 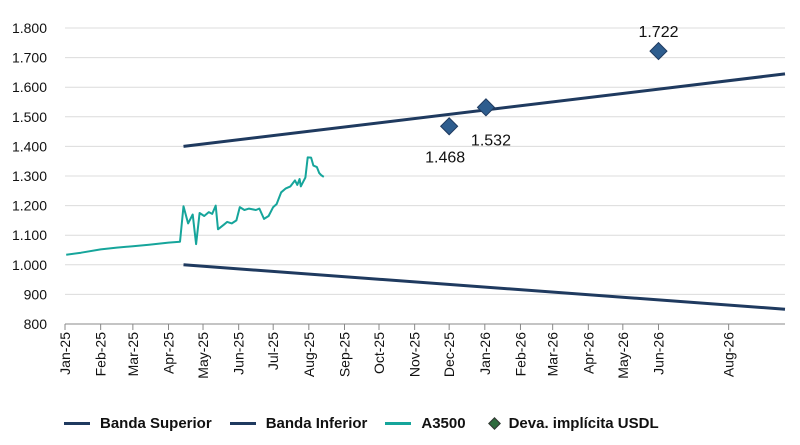 I want to click on legend-swatch-deva, so click(x=494, y=423).